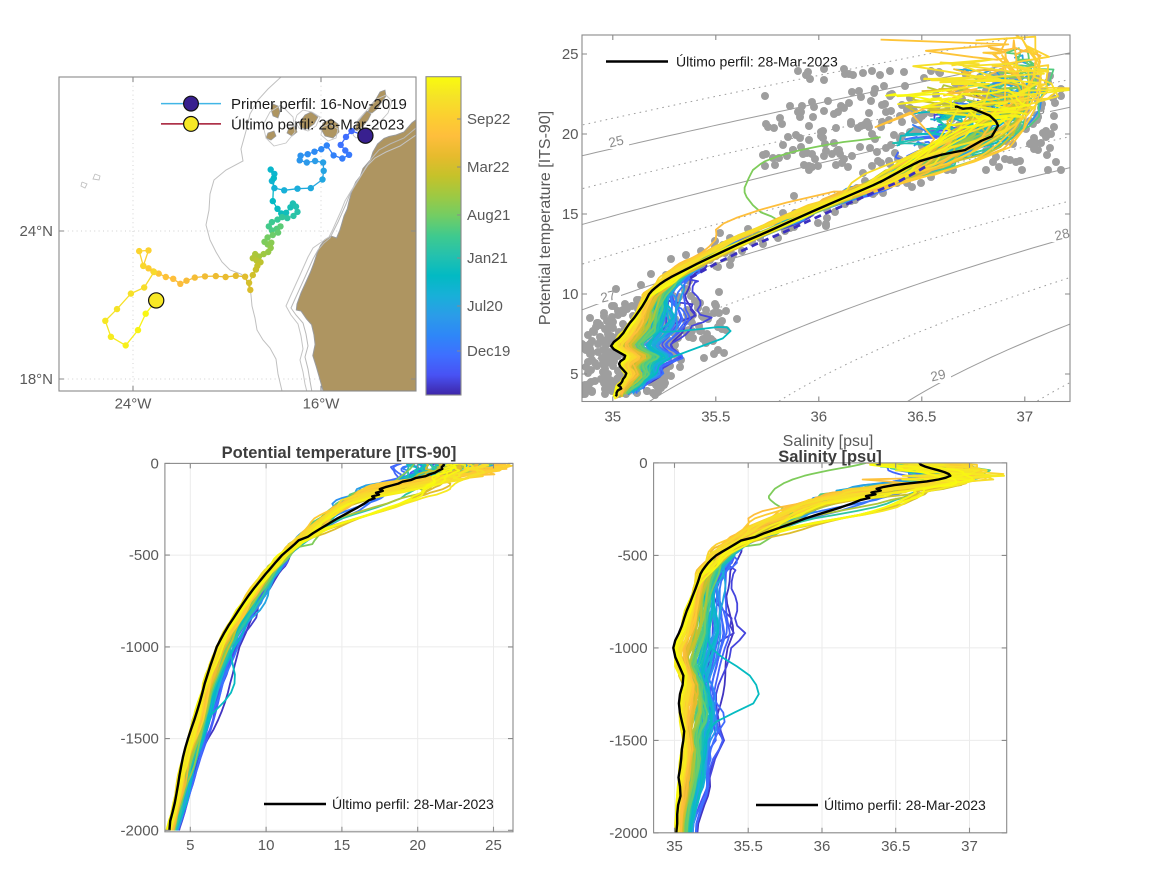 The width and height of the screenshot is (1167, 880). Describe the element at coordinates (488, 167) in the screenshot. I see `svg-text: Mar22` at that location.